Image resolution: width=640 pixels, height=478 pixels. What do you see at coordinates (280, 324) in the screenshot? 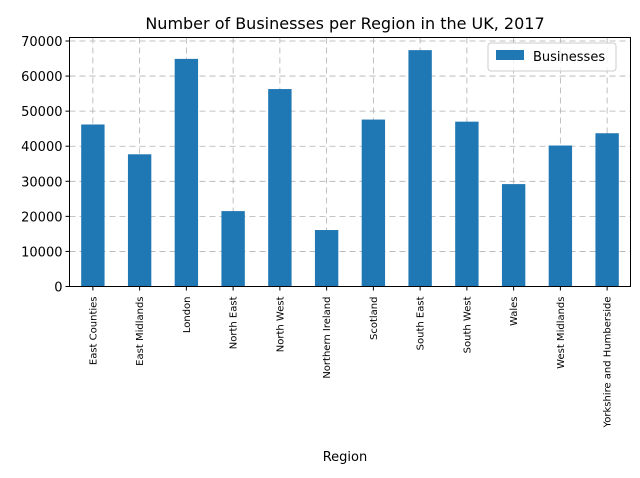
I see `x-tick-label: North West` at bounding box center [280, 324].